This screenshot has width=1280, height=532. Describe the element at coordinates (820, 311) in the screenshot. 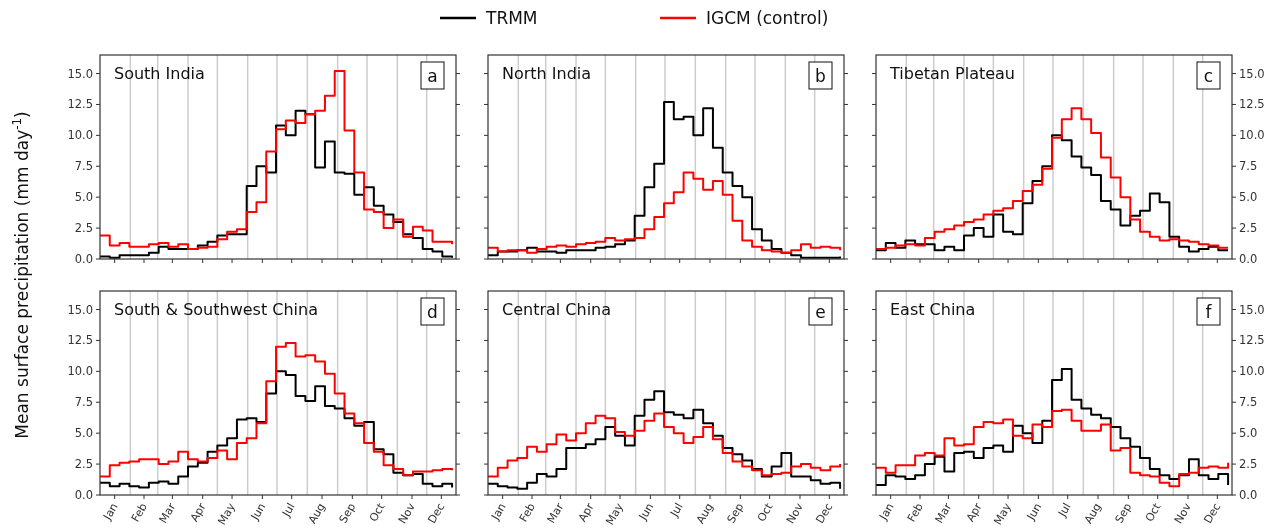

I see `annotation: e` at that location.